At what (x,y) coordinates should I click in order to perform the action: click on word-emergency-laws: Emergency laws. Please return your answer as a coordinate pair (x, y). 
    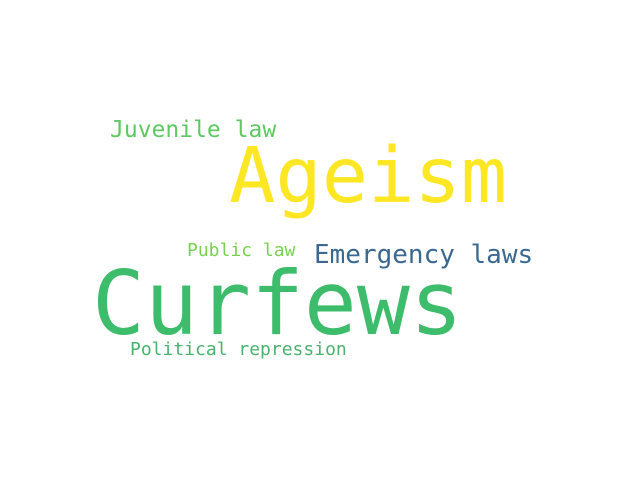
    Looking at the image, I should click on (424, 255).